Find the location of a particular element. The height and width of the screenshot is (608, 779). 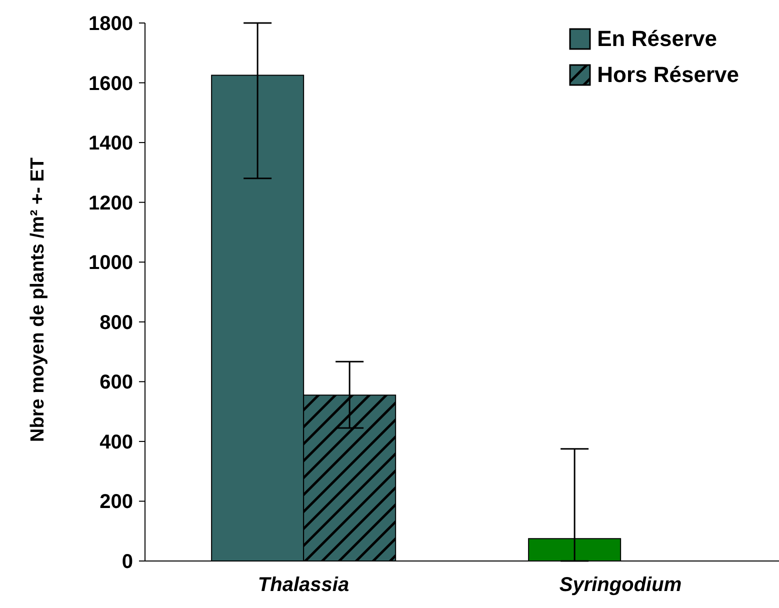

y-tick-label: 1000 is located at coordinates (110, 263).